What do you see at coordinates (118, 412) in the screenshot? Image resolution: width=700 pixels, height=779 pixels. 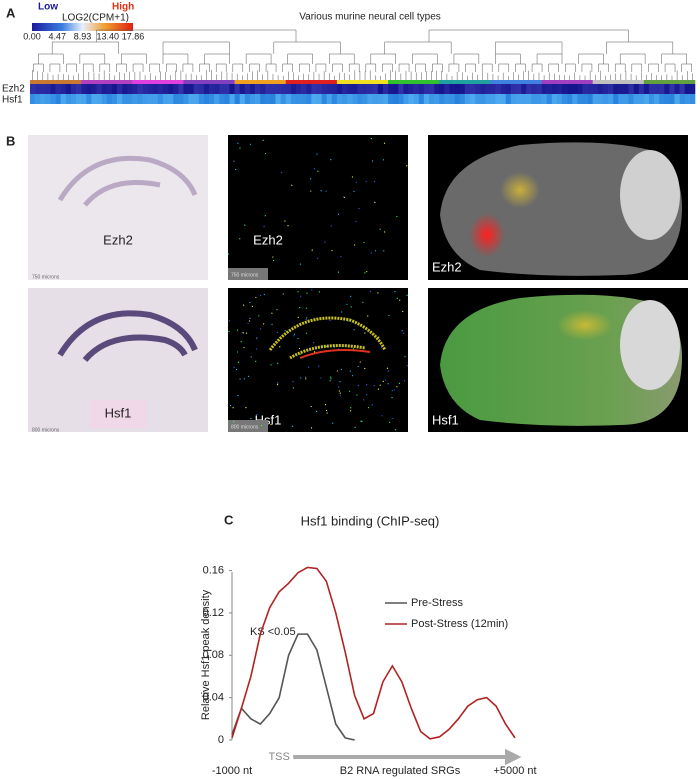 I see `caption: Hsf1` at bounding box center [118, 412].